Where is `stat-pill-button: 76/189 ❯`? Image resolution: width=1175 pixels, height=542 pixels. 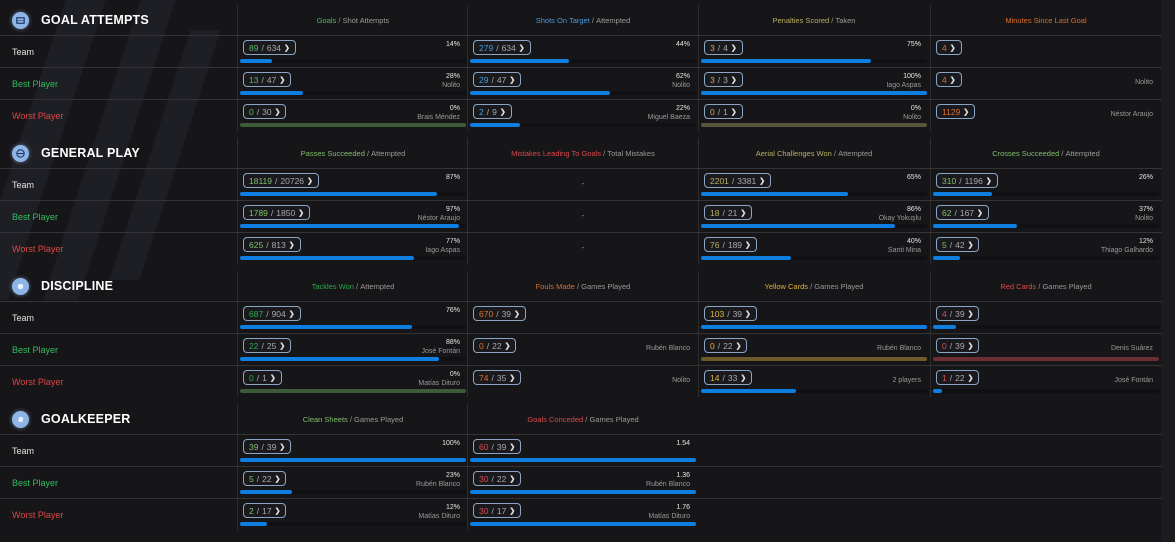
stat-pill-button: 76/189 ❯ is located at coordinates (730, 244).